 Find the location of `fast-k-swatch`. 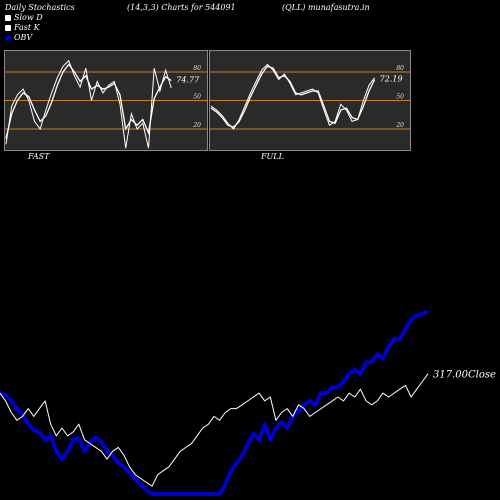

fast-k-swatch is located at coordinates (8, 28).